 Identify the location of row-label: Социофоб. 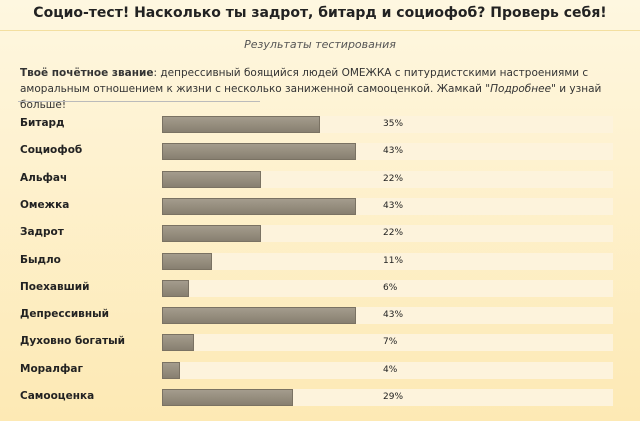
(51, 150).